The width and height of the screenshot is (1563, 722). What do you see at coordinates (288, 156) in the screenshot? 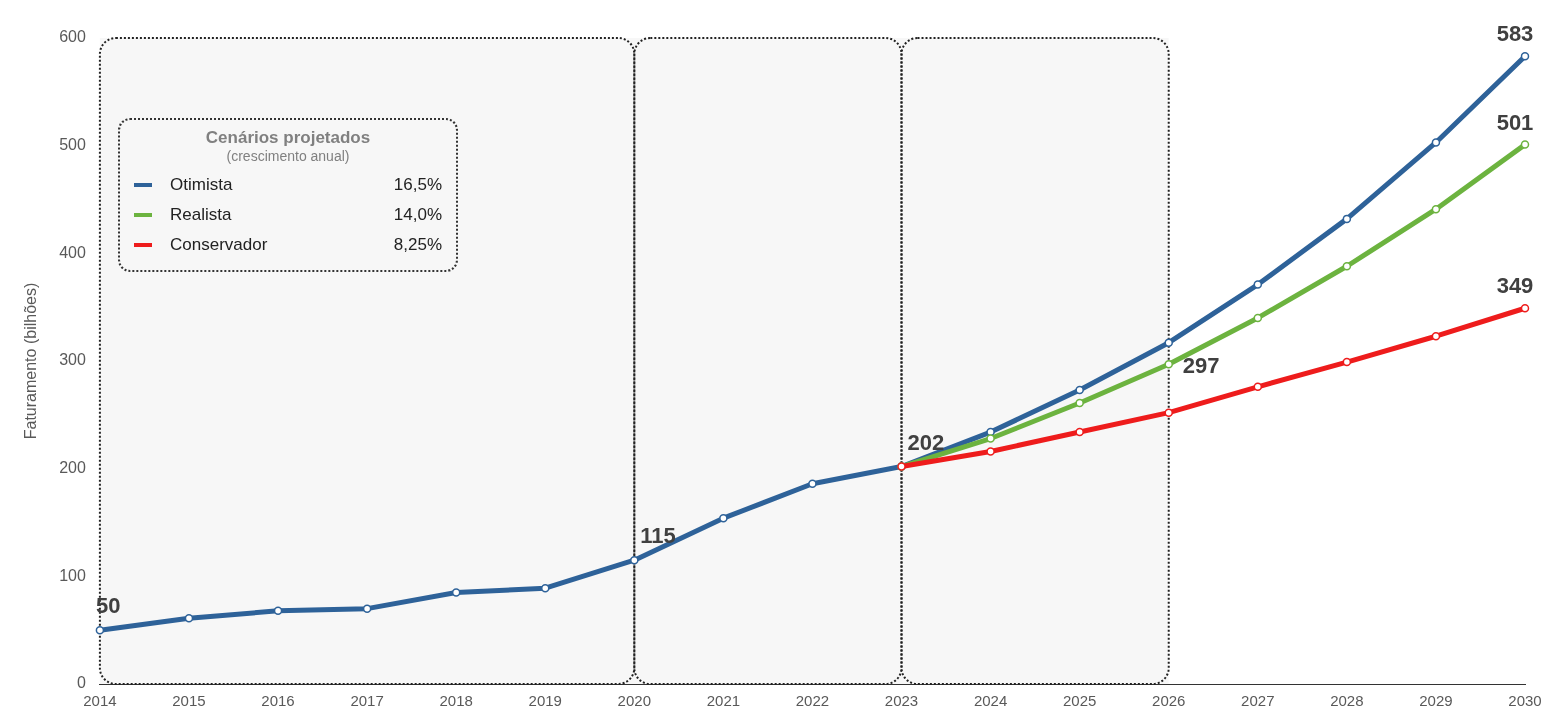
I see `annotation: (crescimento anual)` at bounding box center [288, 156].